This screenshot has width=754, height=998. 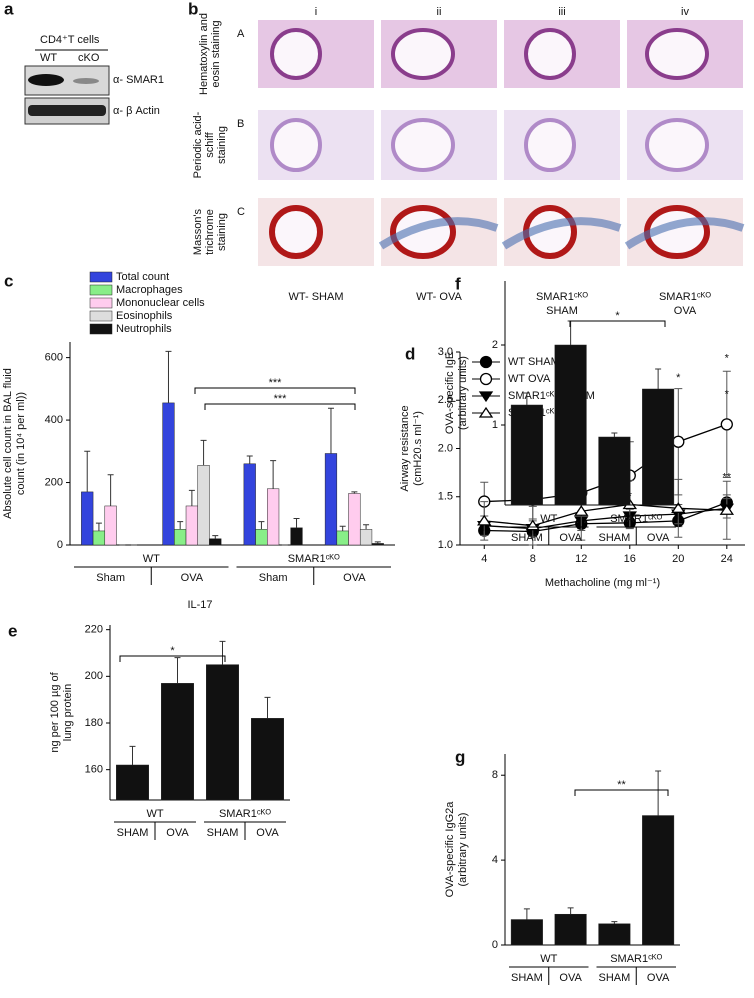 I want to click on y-axis-label: Absolute cell count in BAL fluid, so click(x=8, y=443).